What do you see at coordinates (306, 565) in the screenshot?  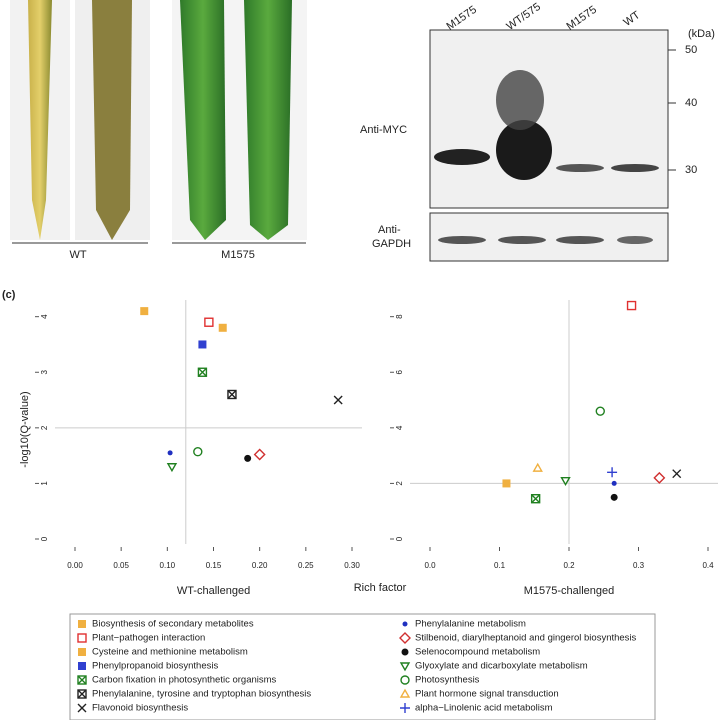 I see `x-tick-label: 0.25` at bounding box center [306, 565].